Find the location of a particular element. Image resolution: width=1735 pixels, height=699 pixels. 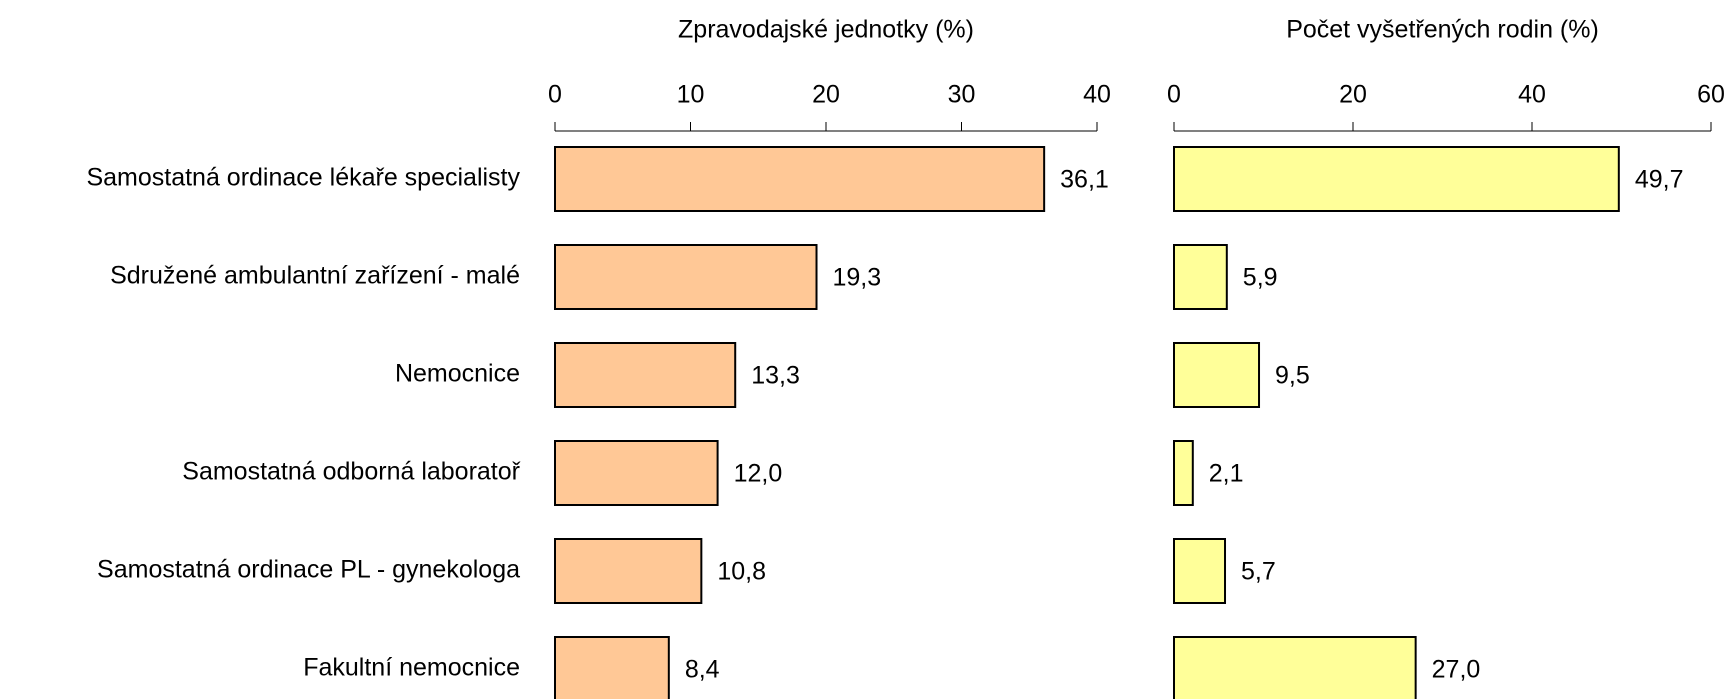

value-label: 19,3 is located at coordinates (857, 278).